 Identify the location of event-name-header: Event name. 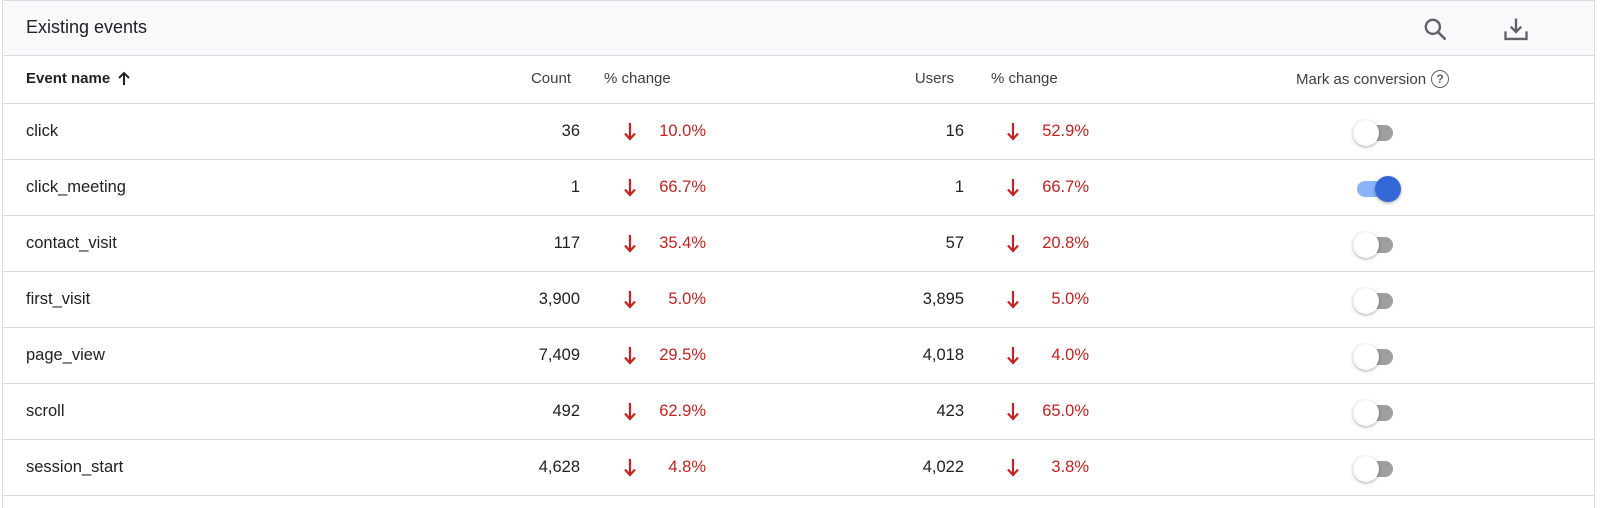
(78, 78).